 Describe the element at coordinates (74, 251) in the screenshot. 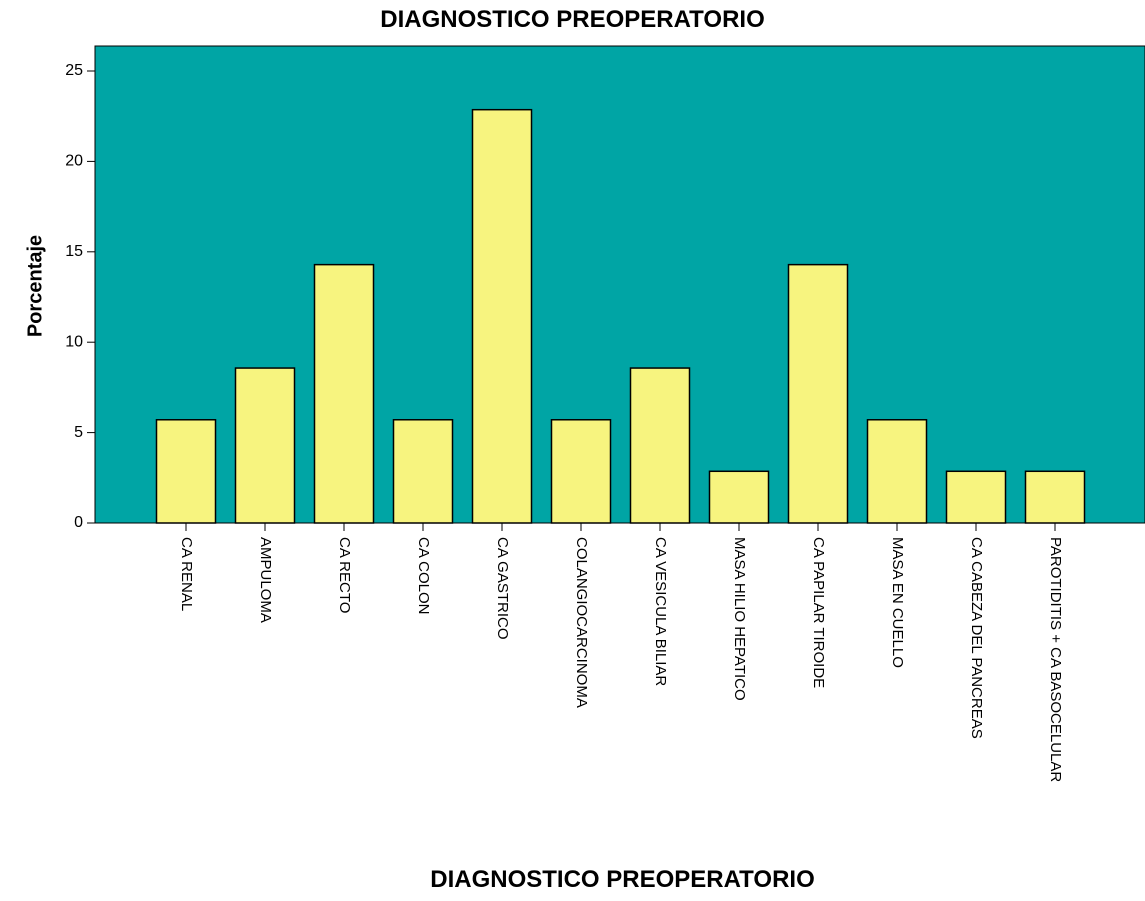

I see `y-tick-label: 15` at that location.